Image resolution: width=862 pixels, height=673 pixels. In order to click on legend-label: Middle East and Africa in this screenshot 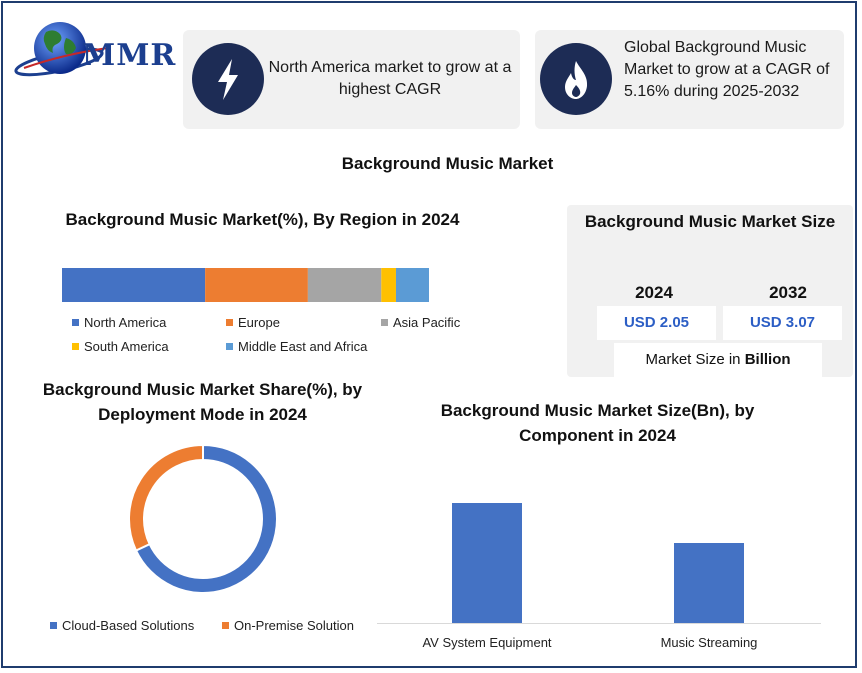, I will do `click(303, 346)`.